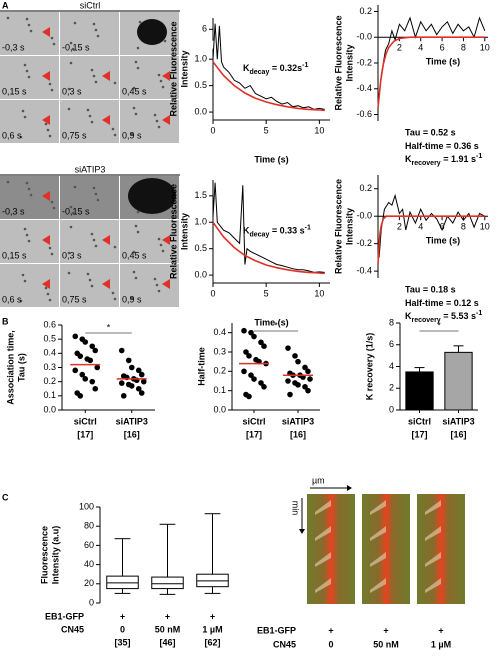 Image resolution: width=504 pixels, height=661 pixels. What do you see at coordinates (271, 322) in the screenshot?
I see `x-axis-title: Time (s)` at bounding box center [271, 322].